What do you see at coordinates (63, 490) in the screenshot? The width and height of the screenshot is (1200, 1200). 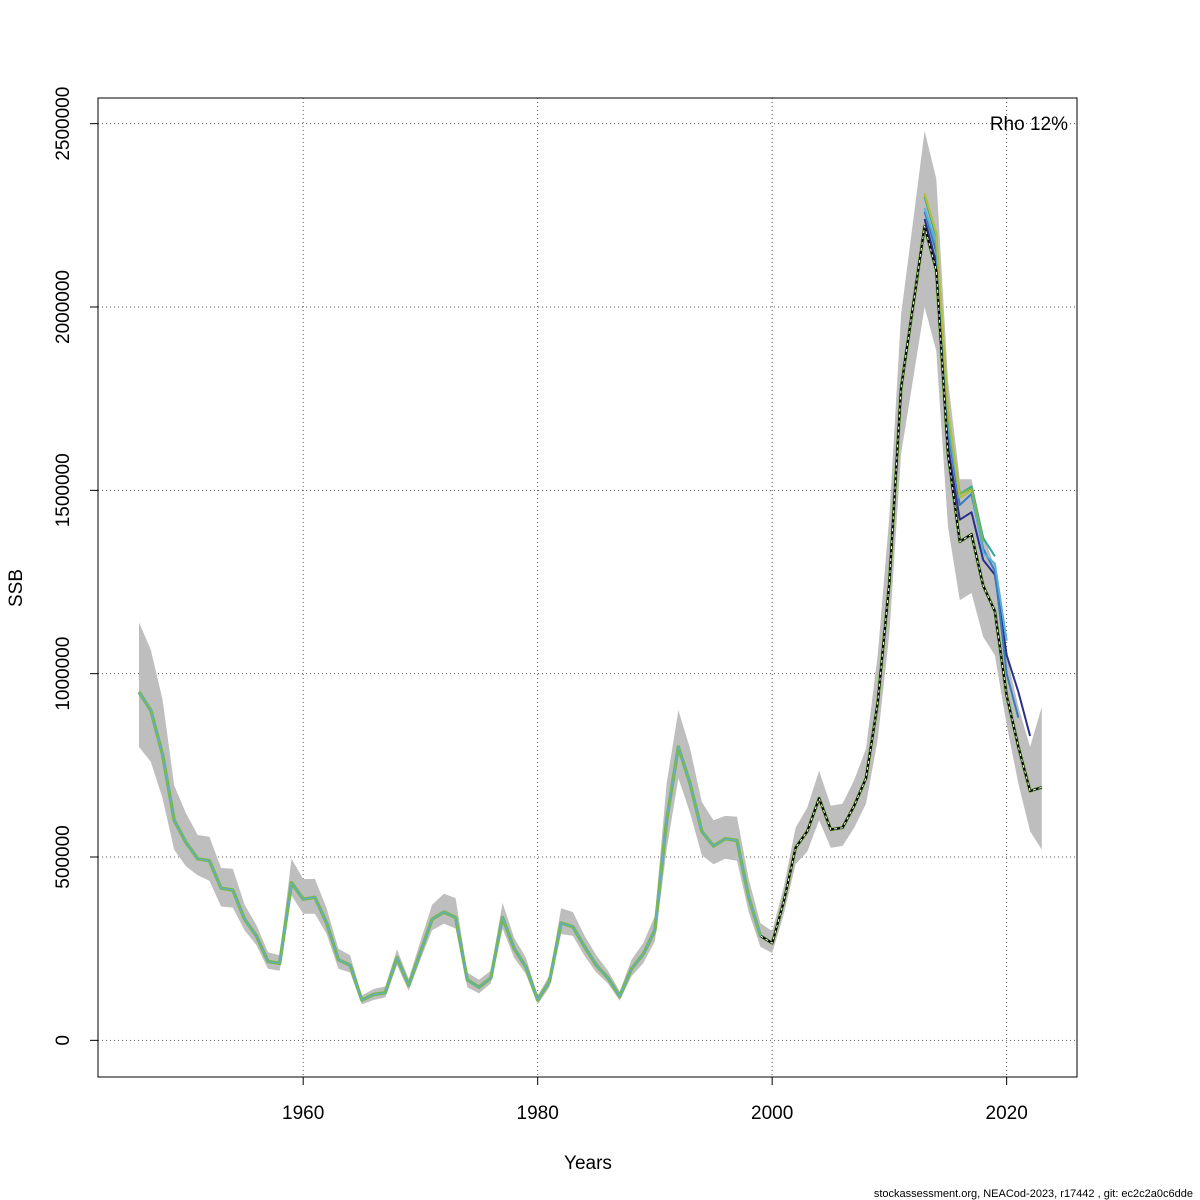 I see `y-tick-label-1500000: 1500000` at bounding box center [63, 490].